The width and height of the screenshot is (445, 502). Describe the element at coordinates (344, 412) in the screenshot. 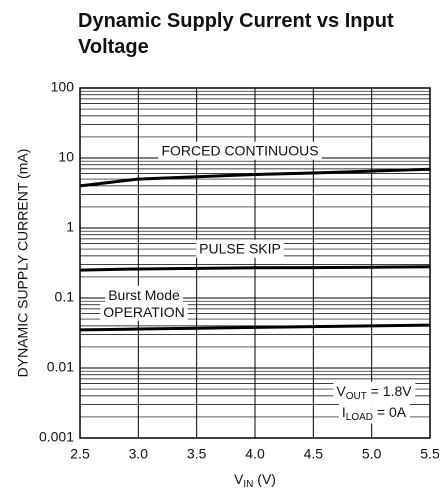

I see `annotation-part: I` at that location.